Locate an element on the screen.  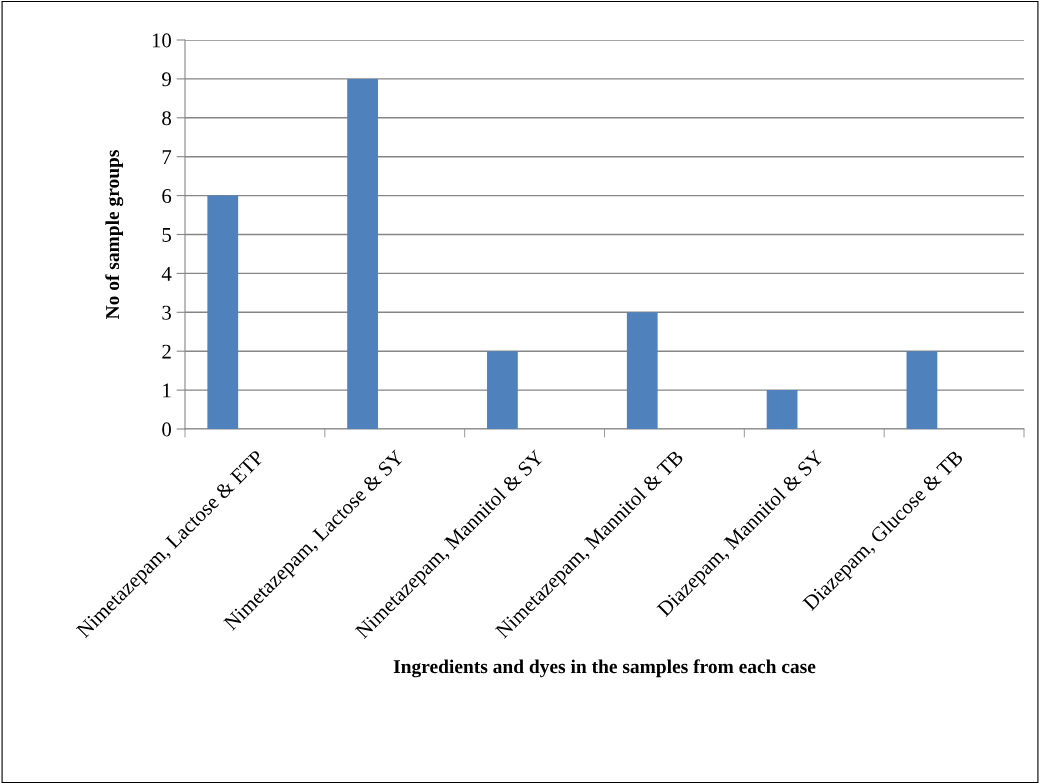
y-tick-label: 10 is located at coordinates (162, 40).